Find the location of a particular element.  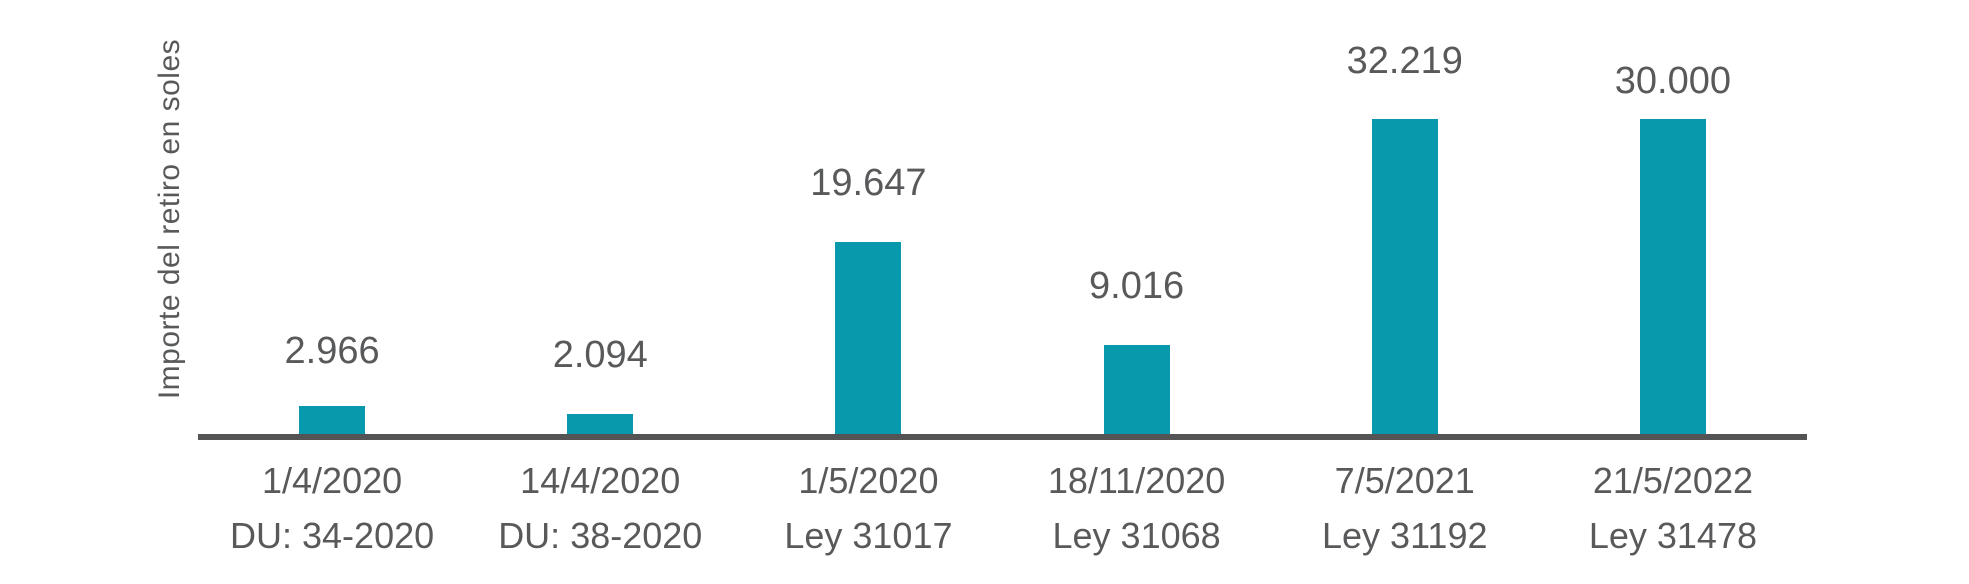

bar-value-label: 2.094 is located at coordinates (600, 355).